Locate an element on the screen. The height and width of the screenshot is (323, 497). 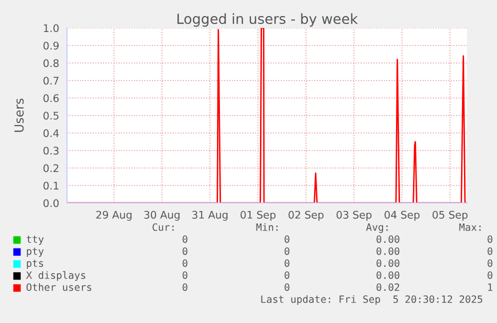
y-axis-title: Users is located at coordinates (19, 115).